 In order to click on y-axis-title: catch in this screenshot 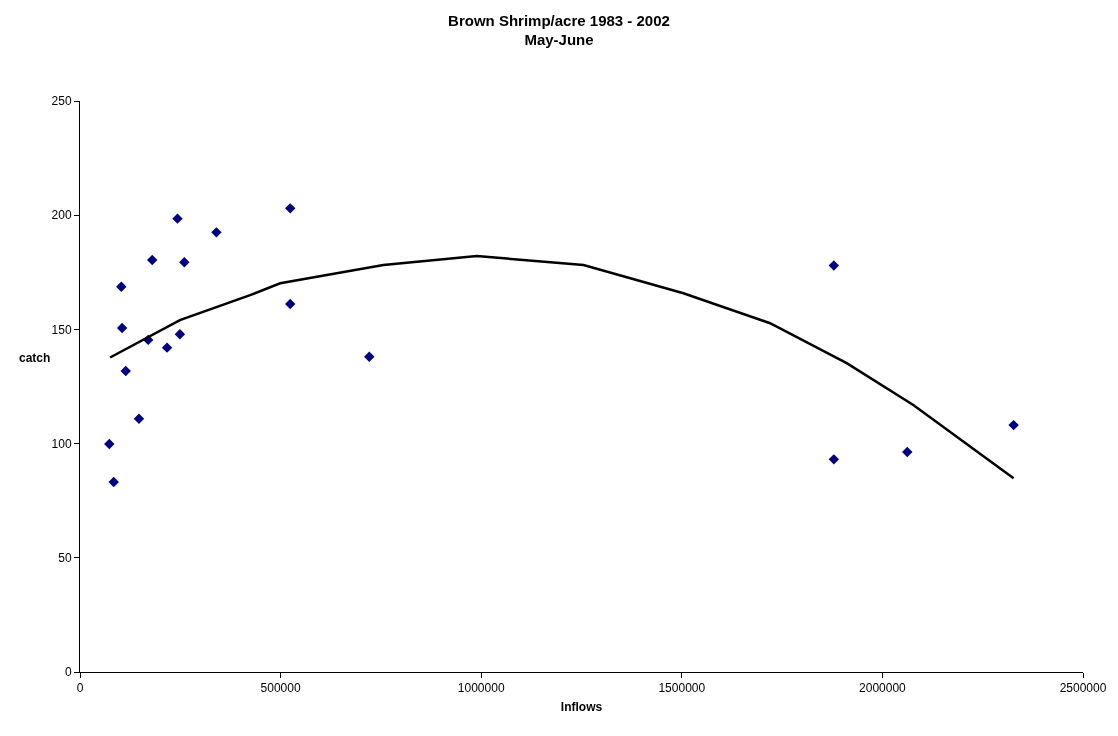, I will do `click(35, 358)`.